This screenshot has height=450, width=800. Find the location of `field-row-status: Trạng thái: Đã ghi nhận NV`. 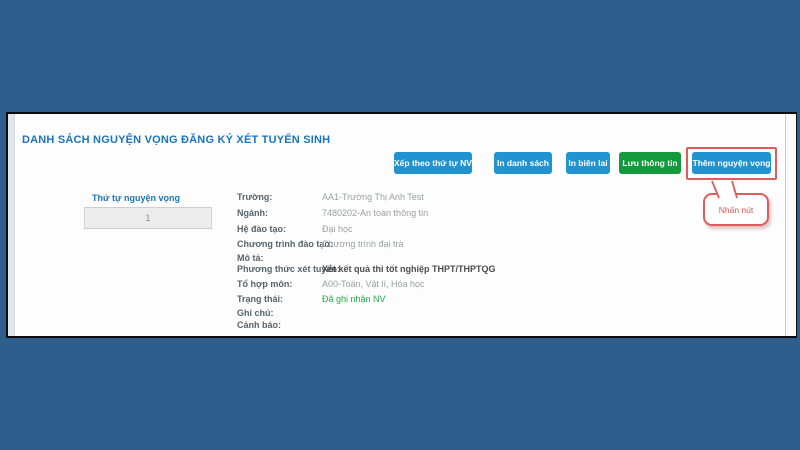

field-row-status: Trạng thái: Đã ghi nhận NV is located at coordinates (311, 299).